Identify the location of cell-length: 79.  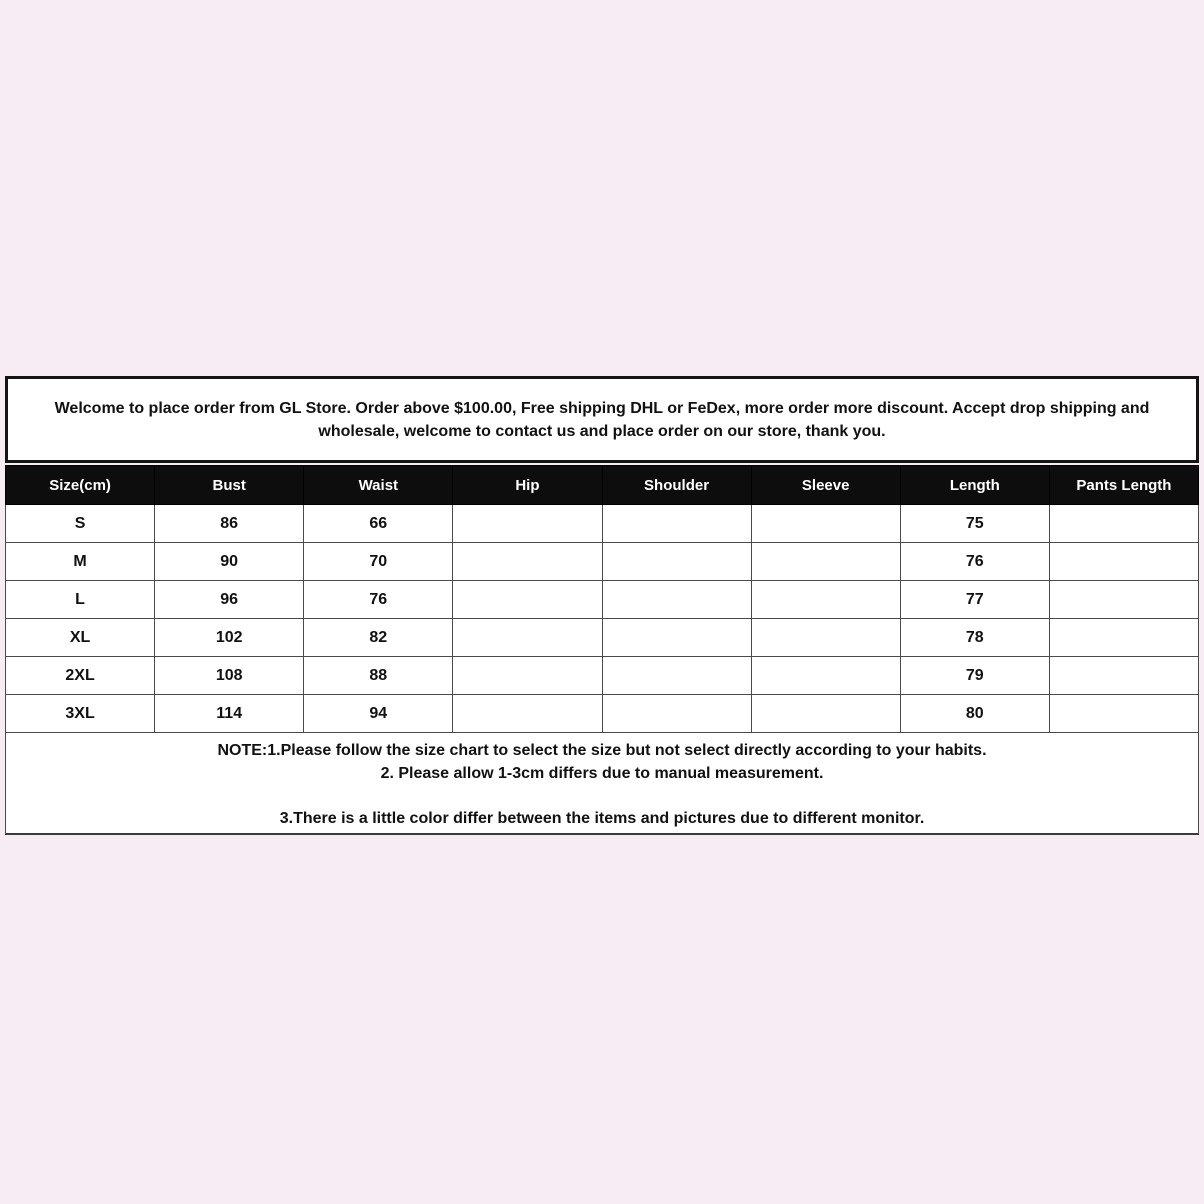
(974, 675).